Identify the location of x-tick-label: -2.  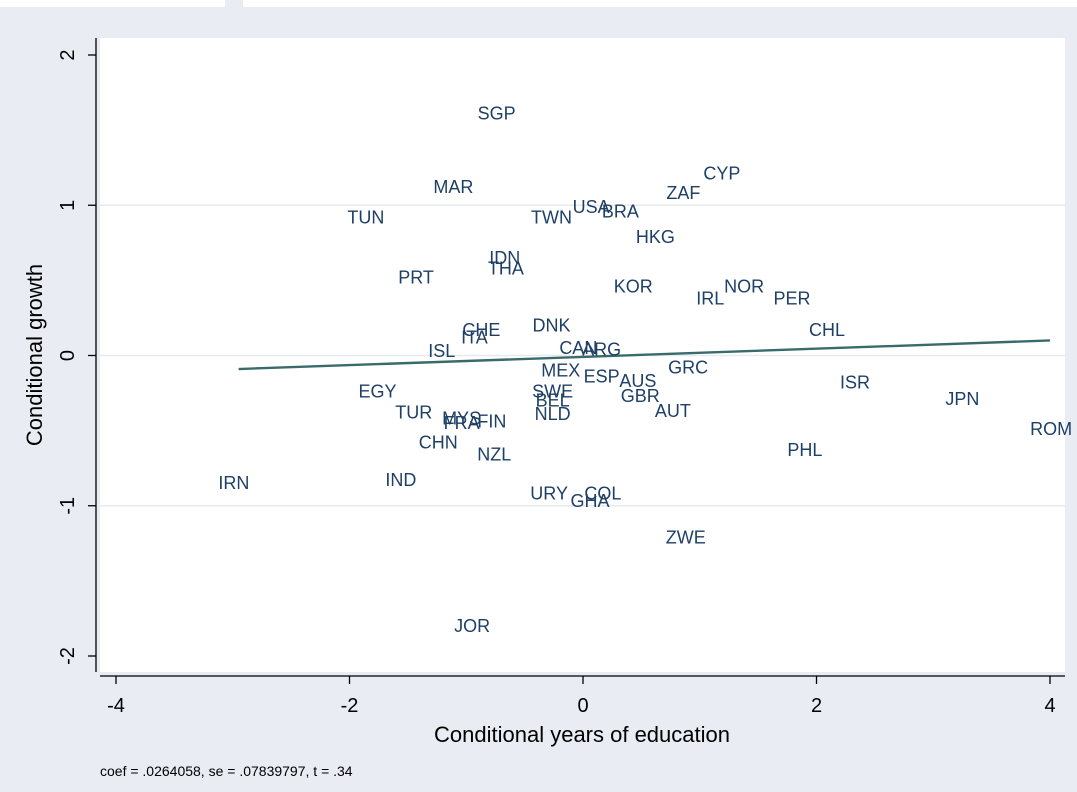
(350, 706).